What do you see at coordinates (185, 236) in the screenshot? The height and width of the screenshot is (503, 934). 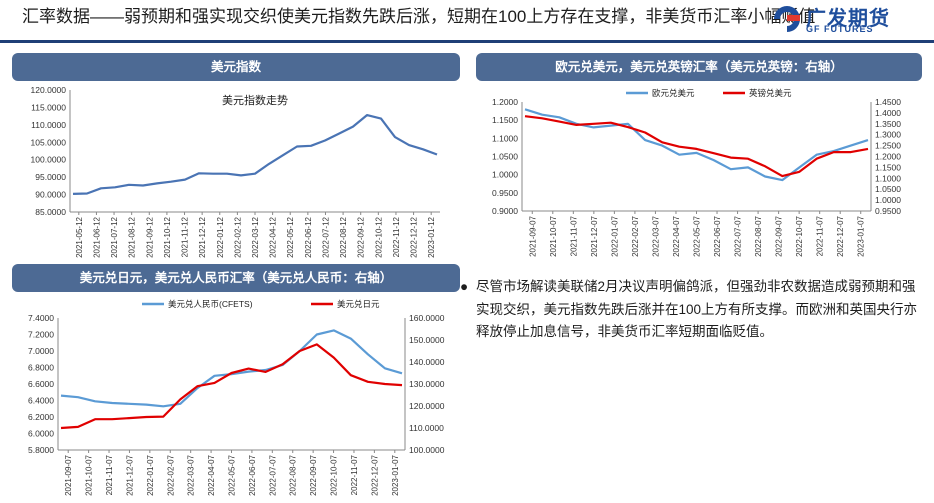 I see `x-tick-label: 2021-11-12` at bounding box center [185, 236].